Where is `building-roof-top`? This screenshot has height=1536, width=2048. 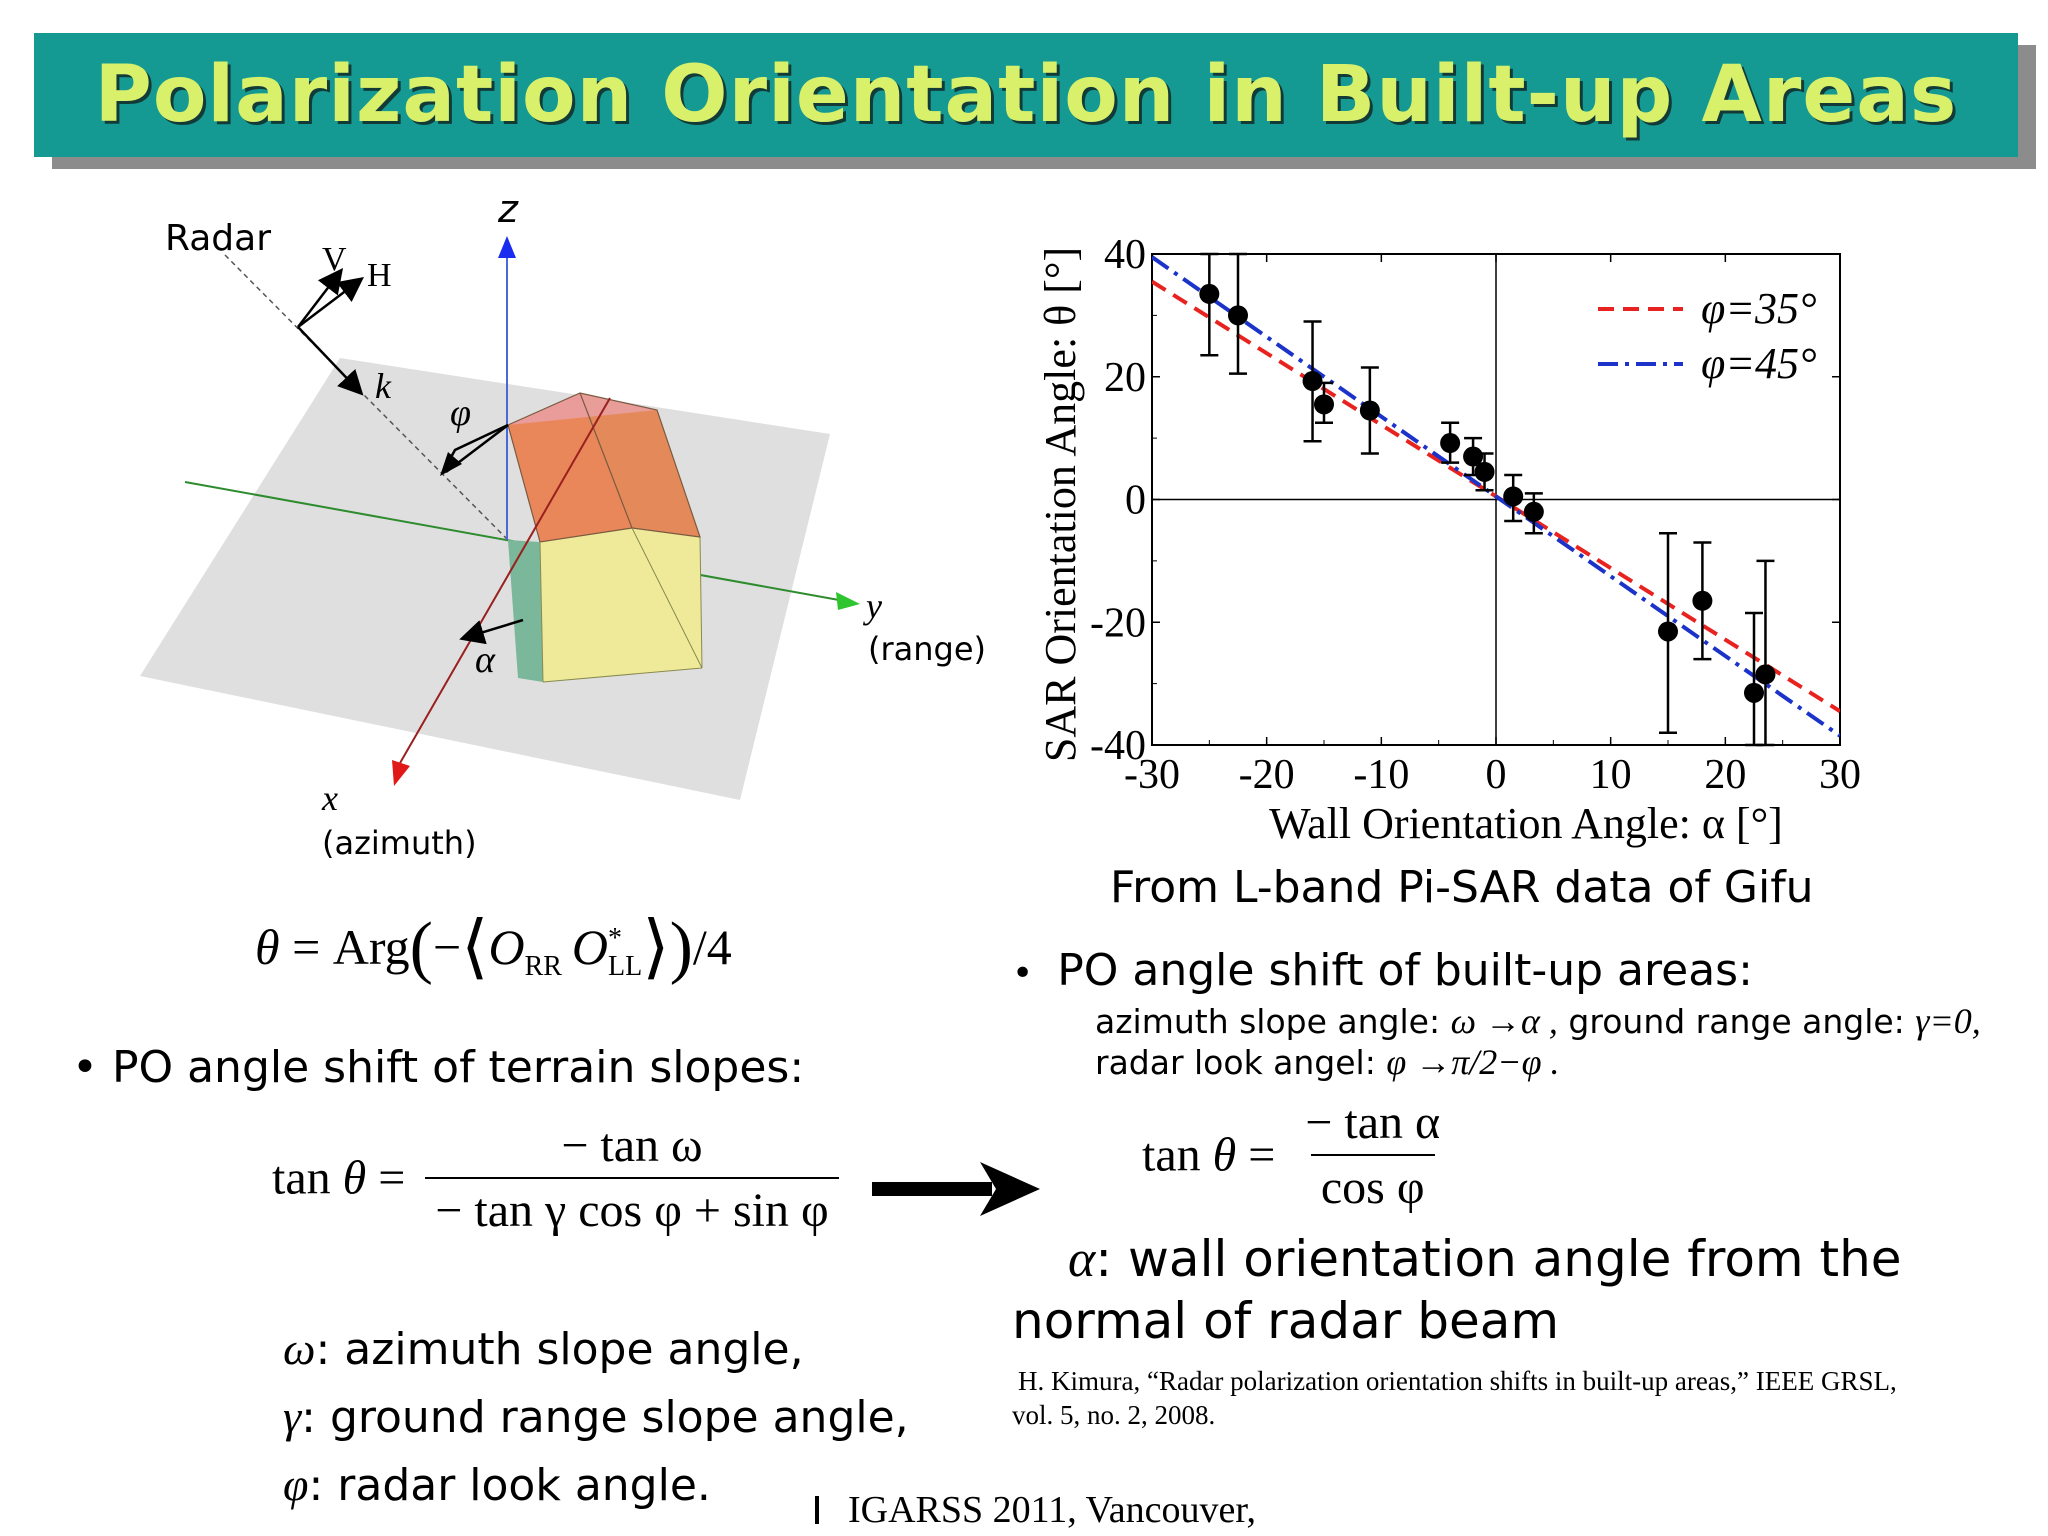
building-roof-top is located at coordinates (582, 409).